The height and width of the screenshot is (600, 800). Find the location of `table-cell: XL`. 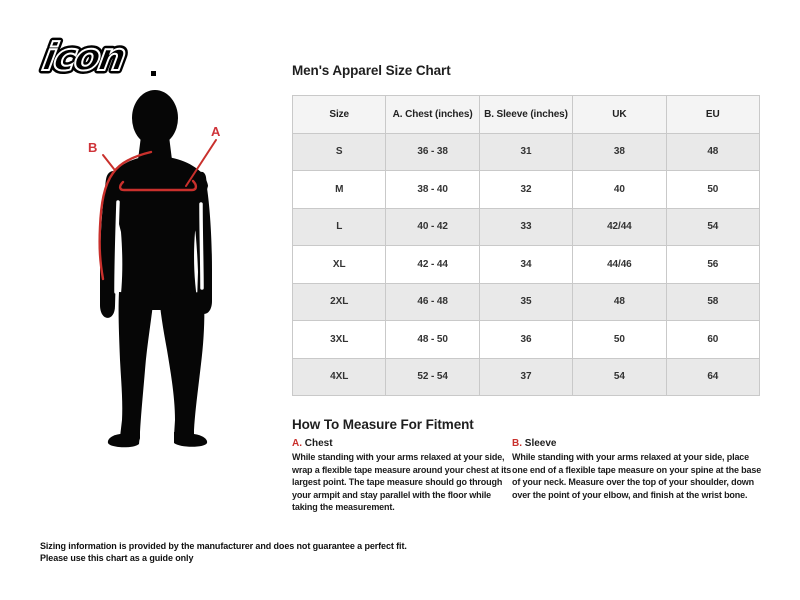

table-cell: XL is located at coordinates (339, 264).